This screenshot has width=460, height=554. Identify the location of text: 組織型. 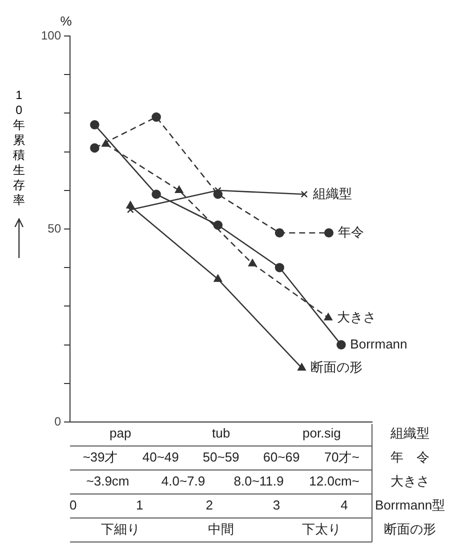
(410, 433).